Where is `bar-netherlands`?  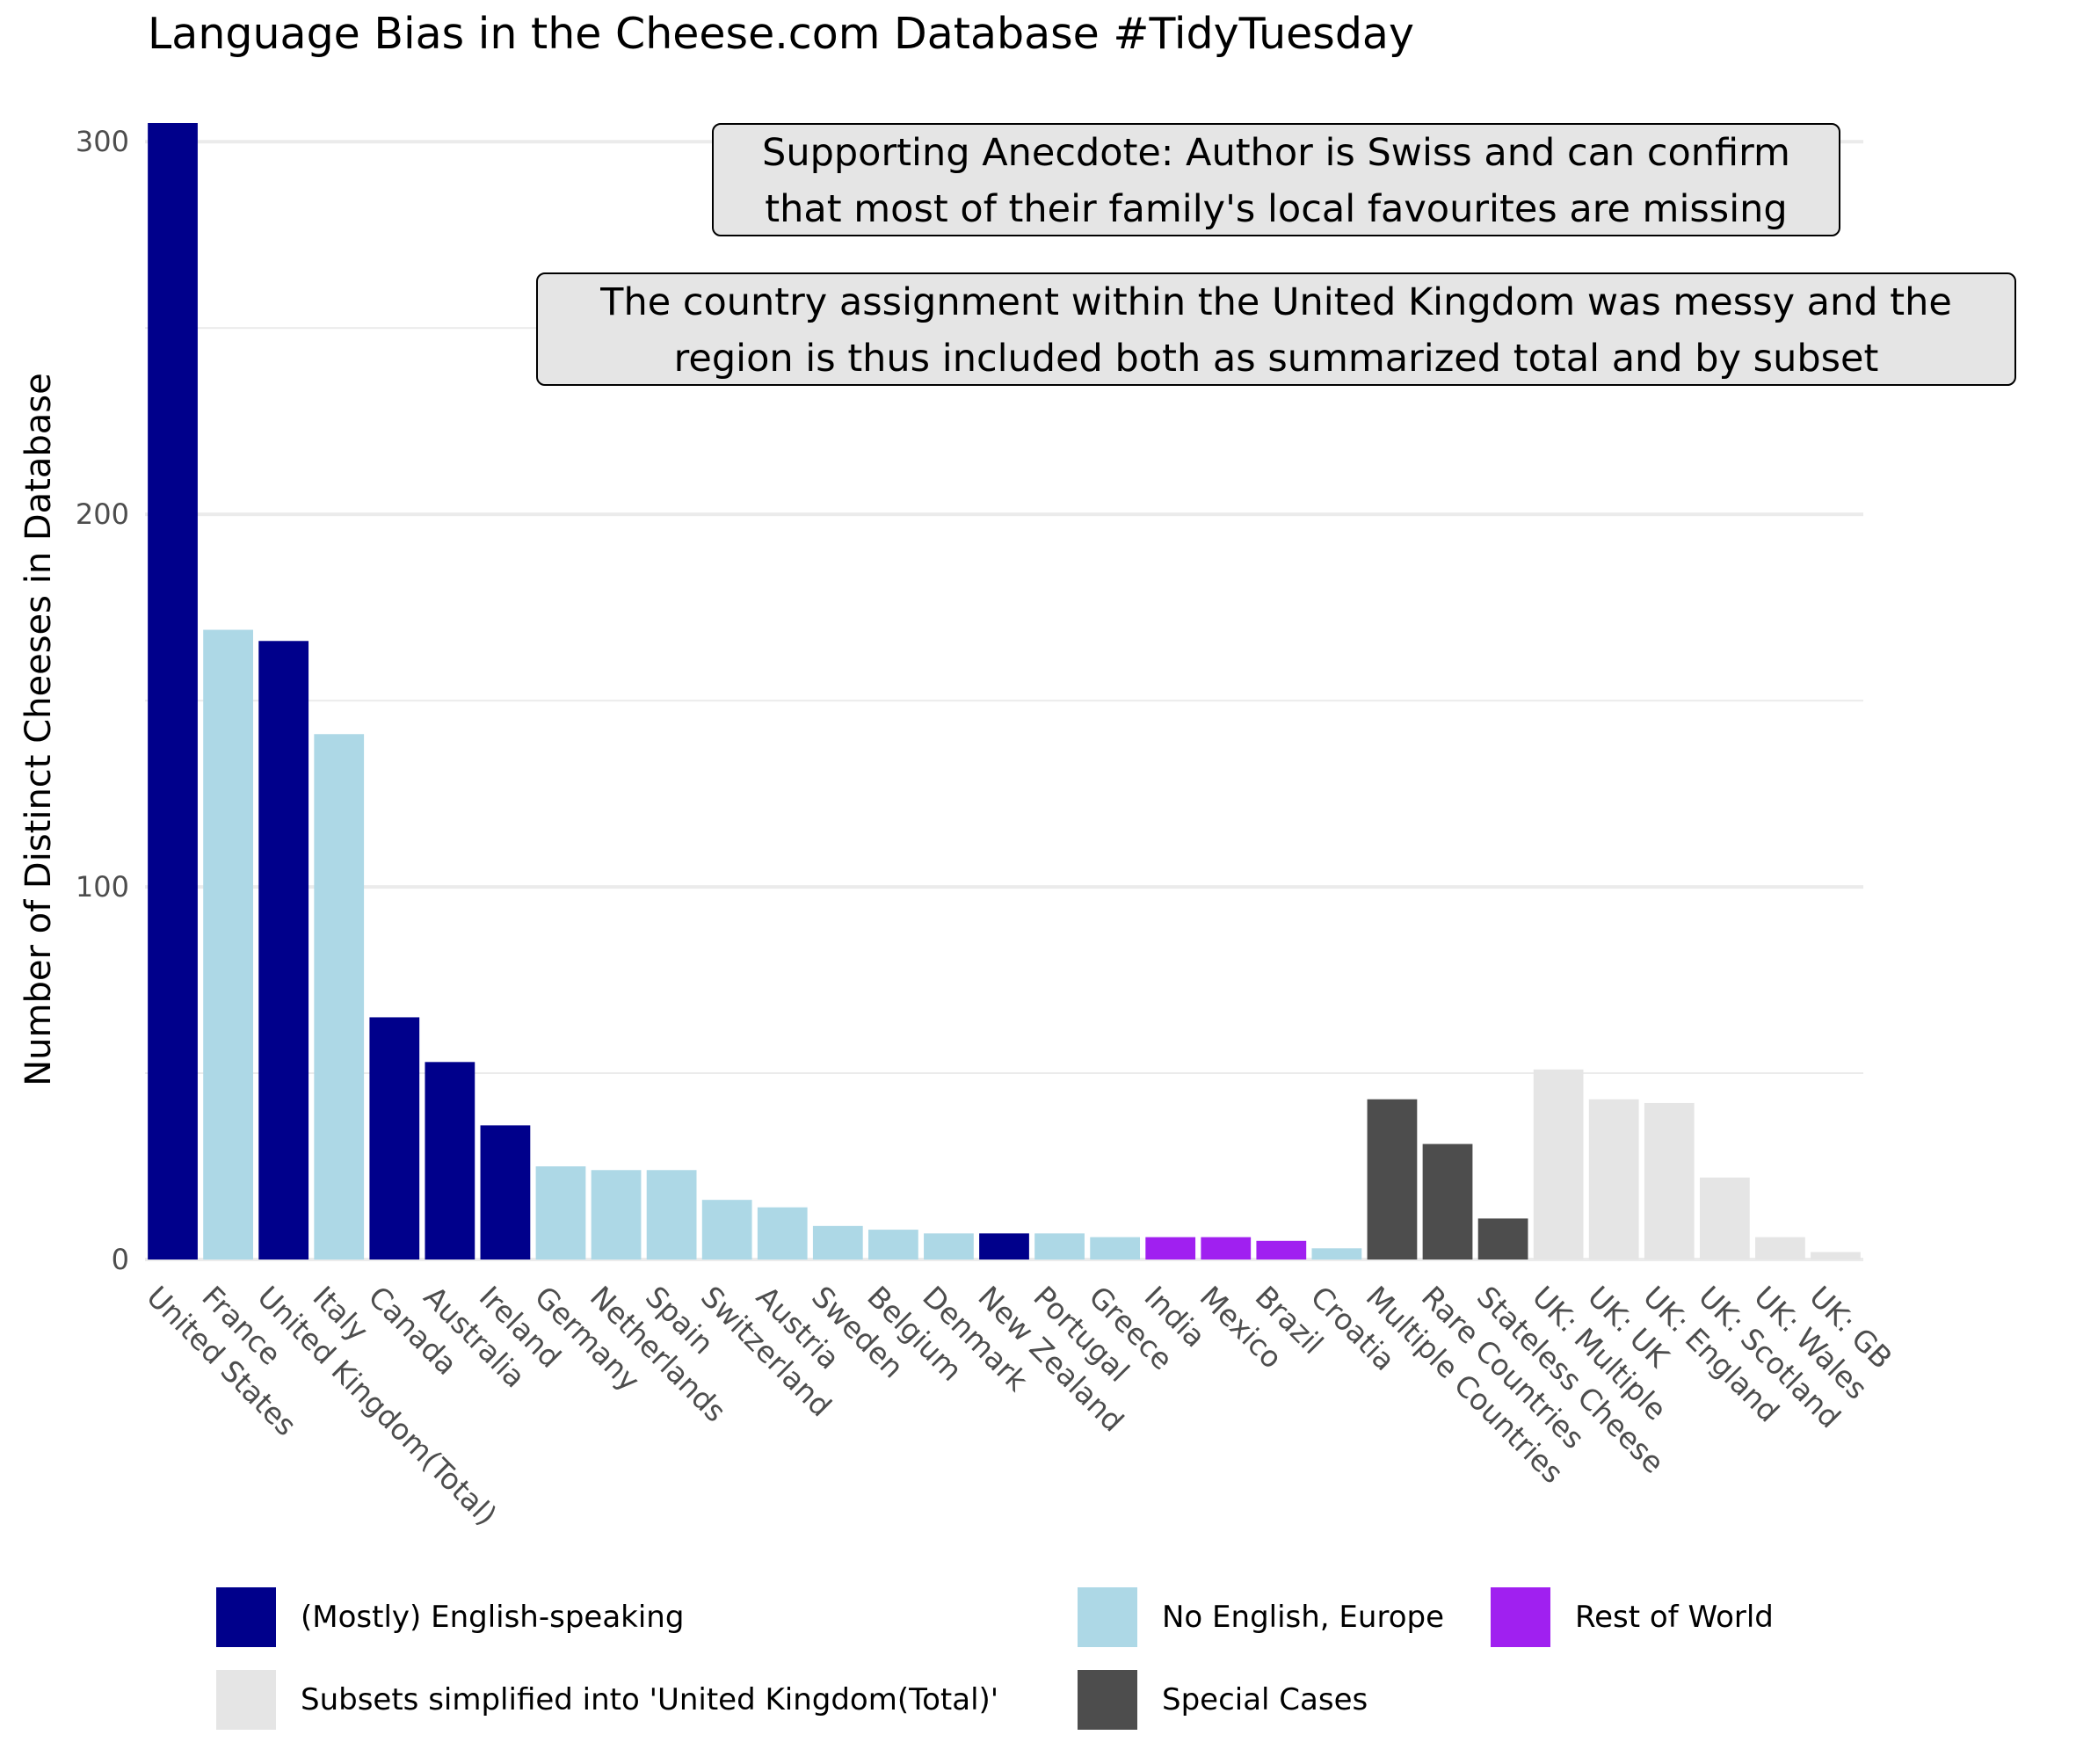
bar-netherlands is located at coordinates (616, 1214).